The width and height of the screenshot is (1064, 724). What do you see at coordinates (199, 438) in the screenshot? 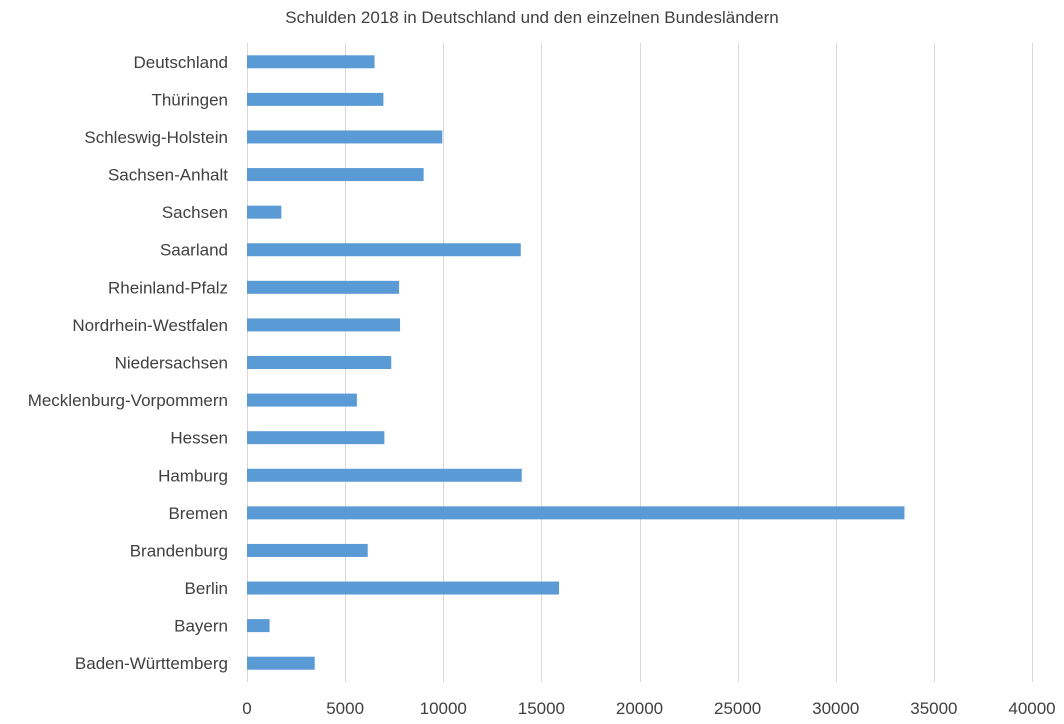
I see `category-label: Hessen` at bounding box center [199, 438].